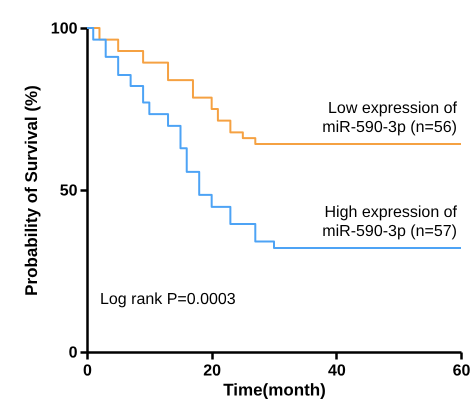 The image size is (471, 419). I want to click on x-axis-title: Time(month), so click(274, 390).